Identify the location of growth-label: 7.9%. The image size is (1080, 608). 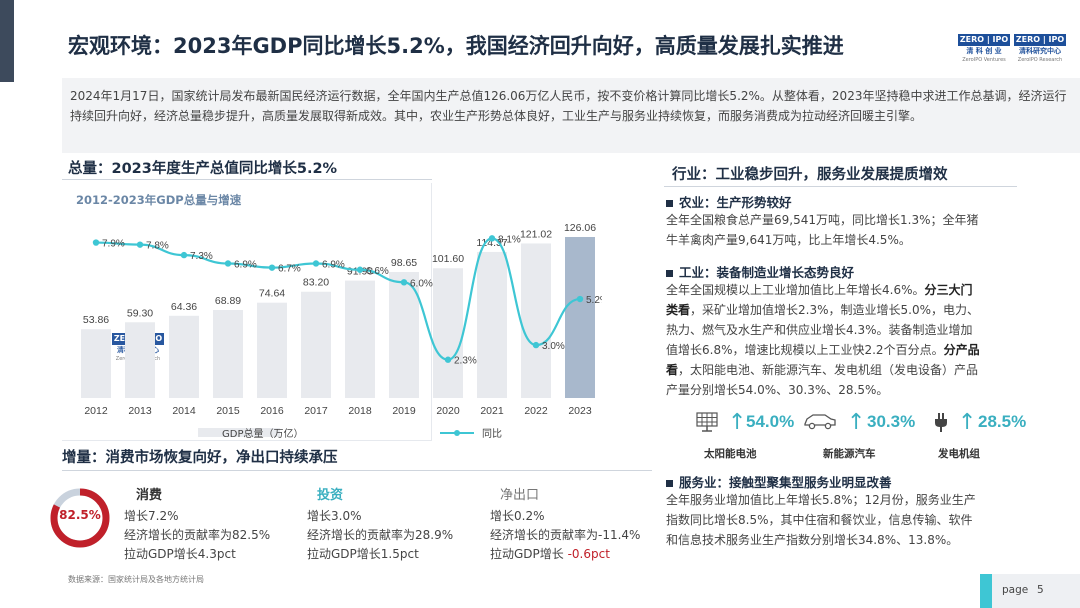
(113, 244).